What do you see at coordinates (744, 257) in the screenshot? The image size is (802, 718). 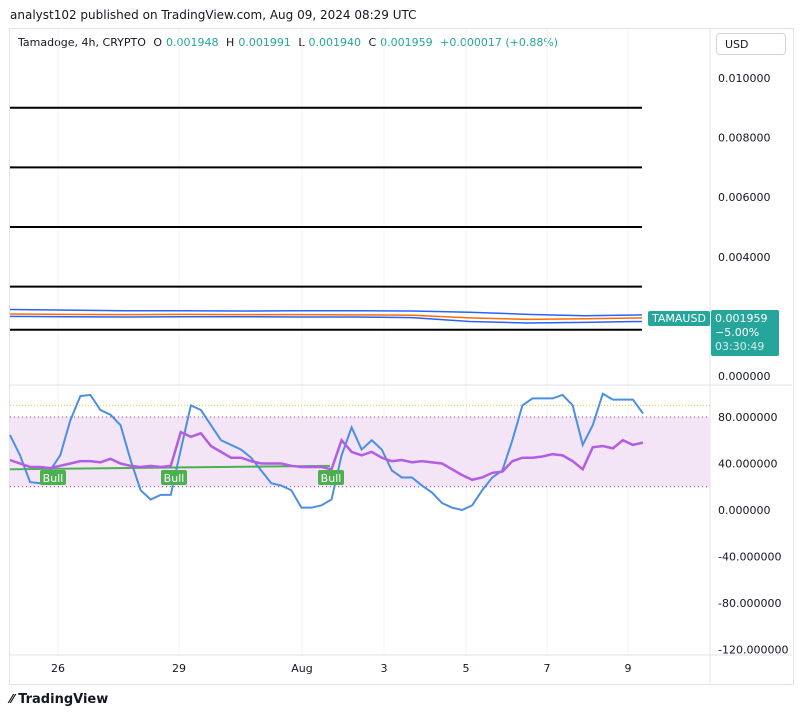 I see `price-tick: 0.004000` at bounding box center [744, 257].